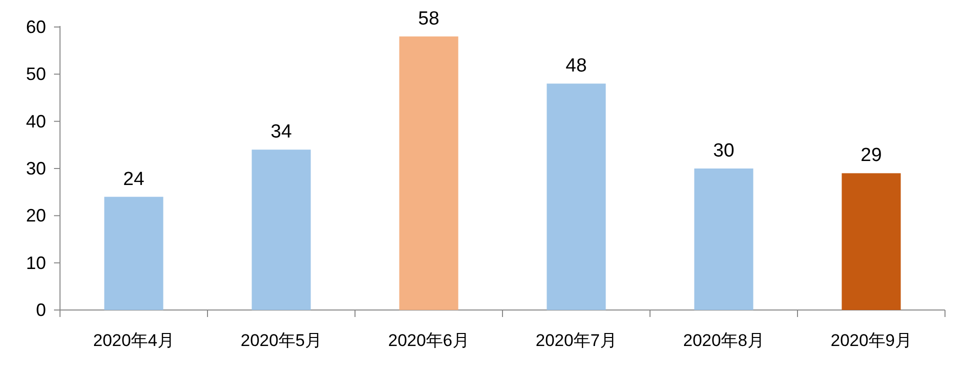  Describe the element at coordinates (723, 151) in the screenshot. I see `data-label: 30` at that location.